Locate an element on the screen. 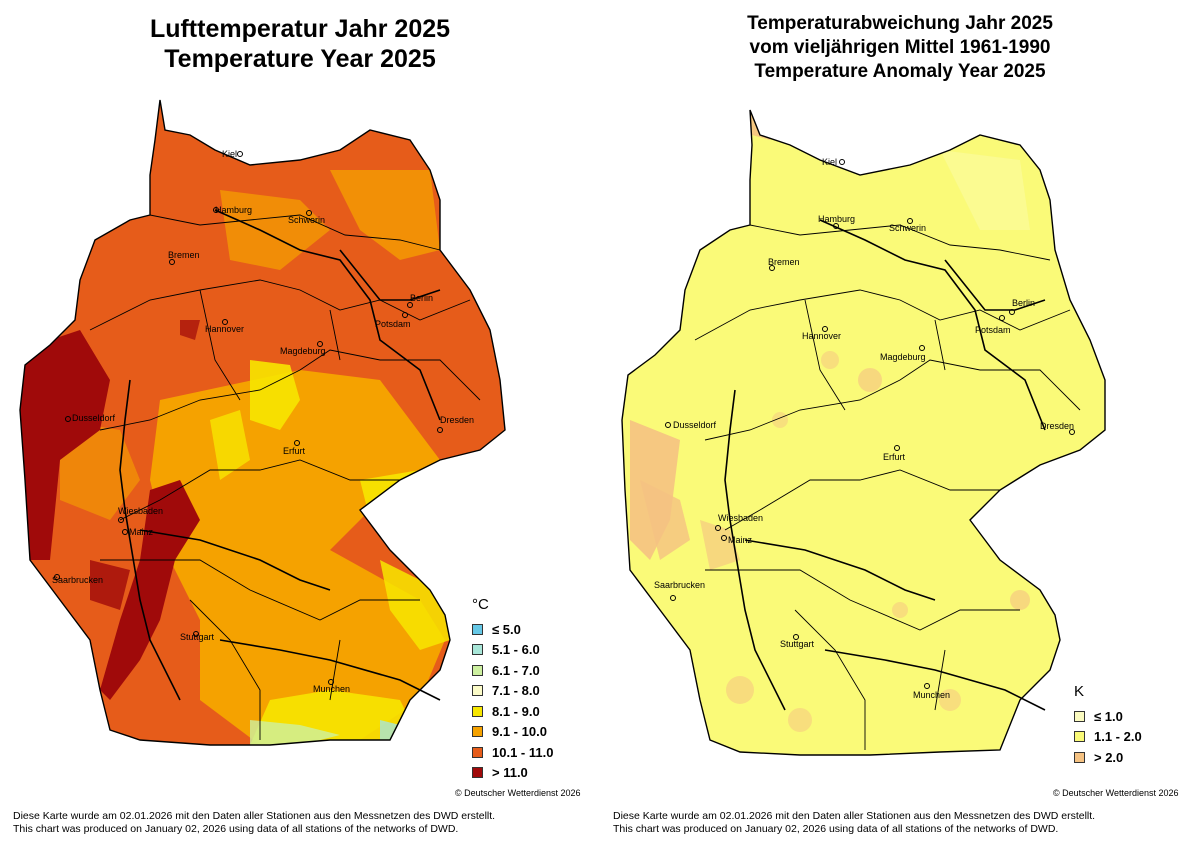 The height and width of the screenshot is (848, 1200). city-marker-hamburg is located at coordinates (216, 210).